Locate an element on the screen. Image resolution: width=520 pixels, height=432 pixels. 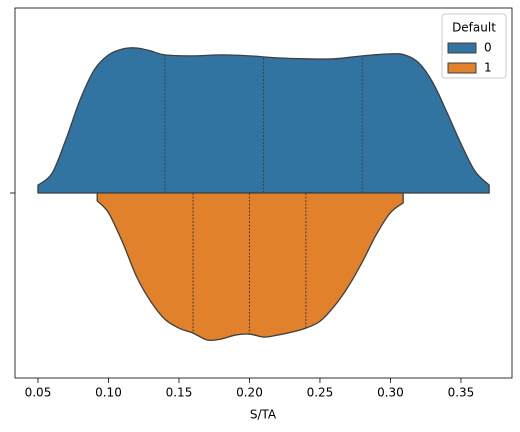
legend-label: 0 is located at coordinates (488, 48).